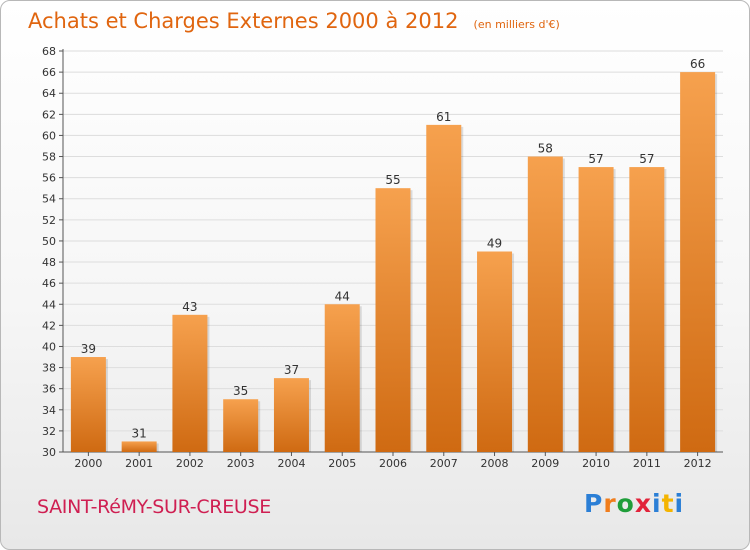  Describe the element at coordinates (241, 425) in the screenshot. I see `bar-2003` at that location.